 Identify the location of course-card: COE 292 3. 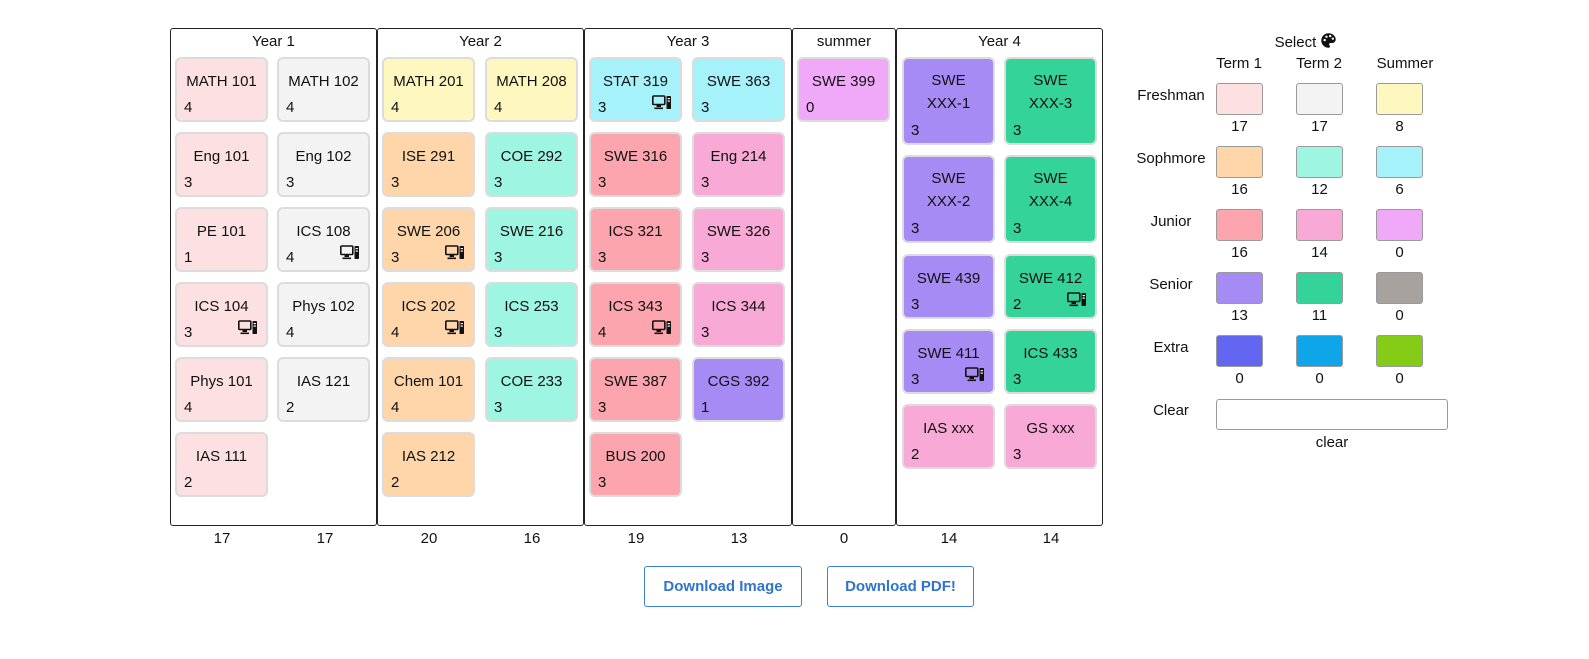
(531, 164).